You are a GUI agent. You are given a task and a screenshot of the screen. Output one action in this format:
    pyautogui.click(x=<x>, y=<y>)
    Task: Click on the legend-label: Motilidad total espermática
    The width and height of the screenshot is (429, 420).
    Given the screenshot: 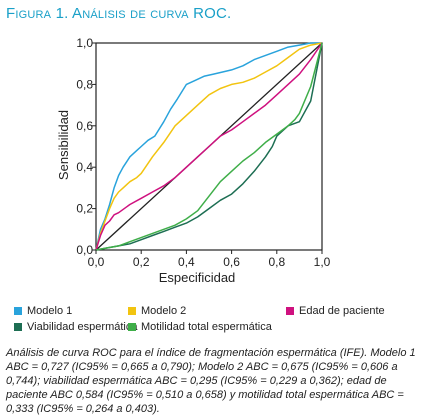 What is the action you would take?
    pyautogui.click(x=206, y=327)
    